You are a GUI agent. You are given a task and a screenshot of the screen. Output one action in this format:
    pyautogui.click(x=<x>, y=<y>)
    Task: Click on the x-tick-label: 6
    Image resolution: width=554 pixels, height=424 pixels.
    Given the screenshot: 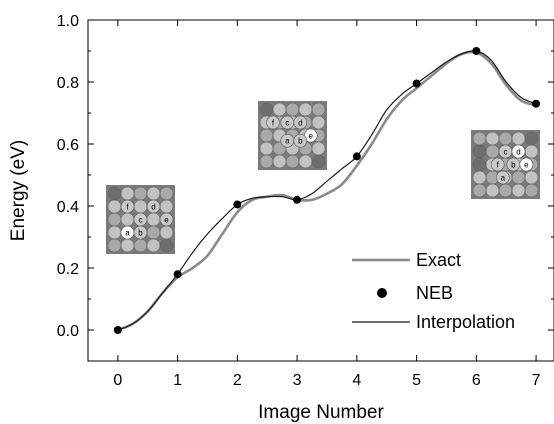 What is the action you would take?
    pyautogui.click(x=476, y=380)
    